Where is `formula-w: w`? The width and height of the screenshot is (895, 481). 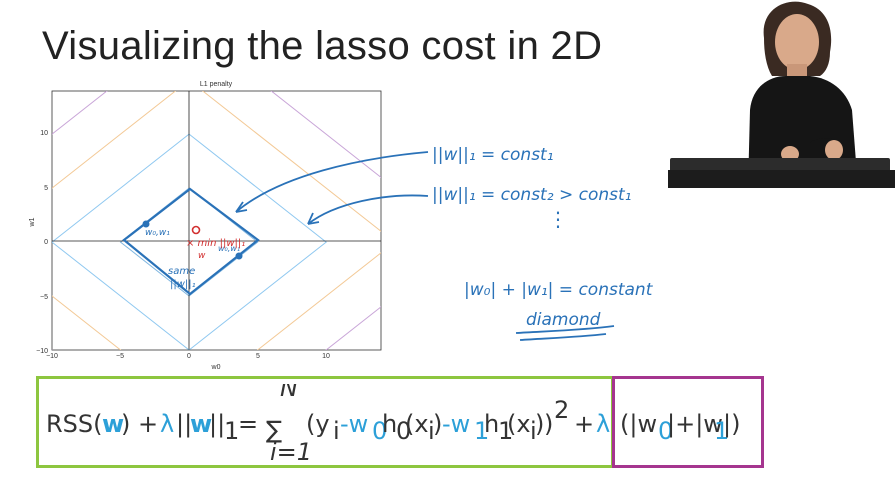
formula-w: w is located at coordinates (113, 424).